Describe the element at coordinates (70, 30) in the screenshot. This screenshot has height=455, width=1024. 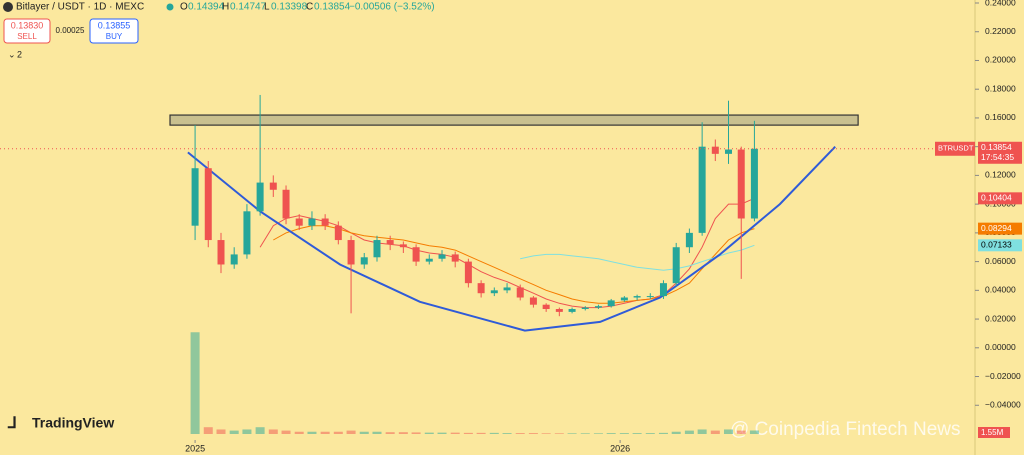
I see `spread: 0.00025` at that location.